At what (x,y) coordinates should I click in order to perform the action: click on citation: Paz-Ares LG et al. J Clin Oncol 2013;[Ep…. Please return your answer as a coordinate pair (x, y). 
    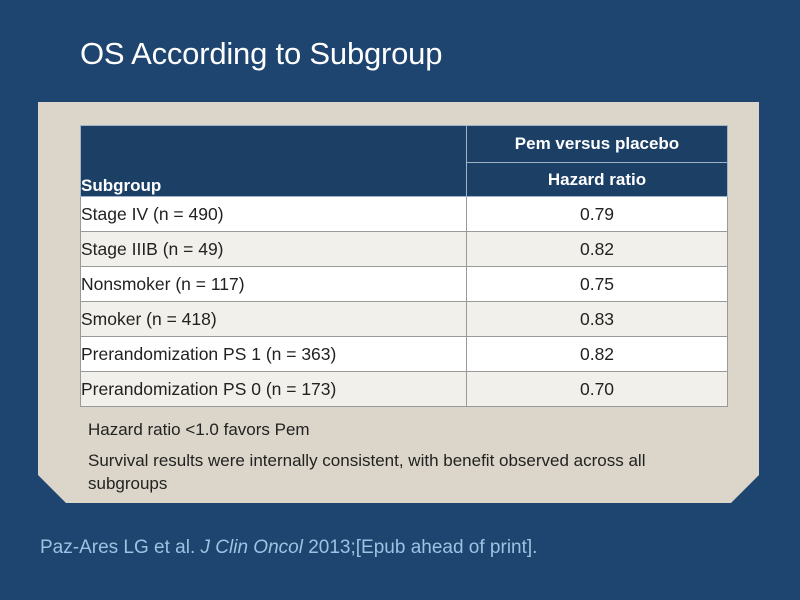
    Looking at the image, I should click on (288, 548).